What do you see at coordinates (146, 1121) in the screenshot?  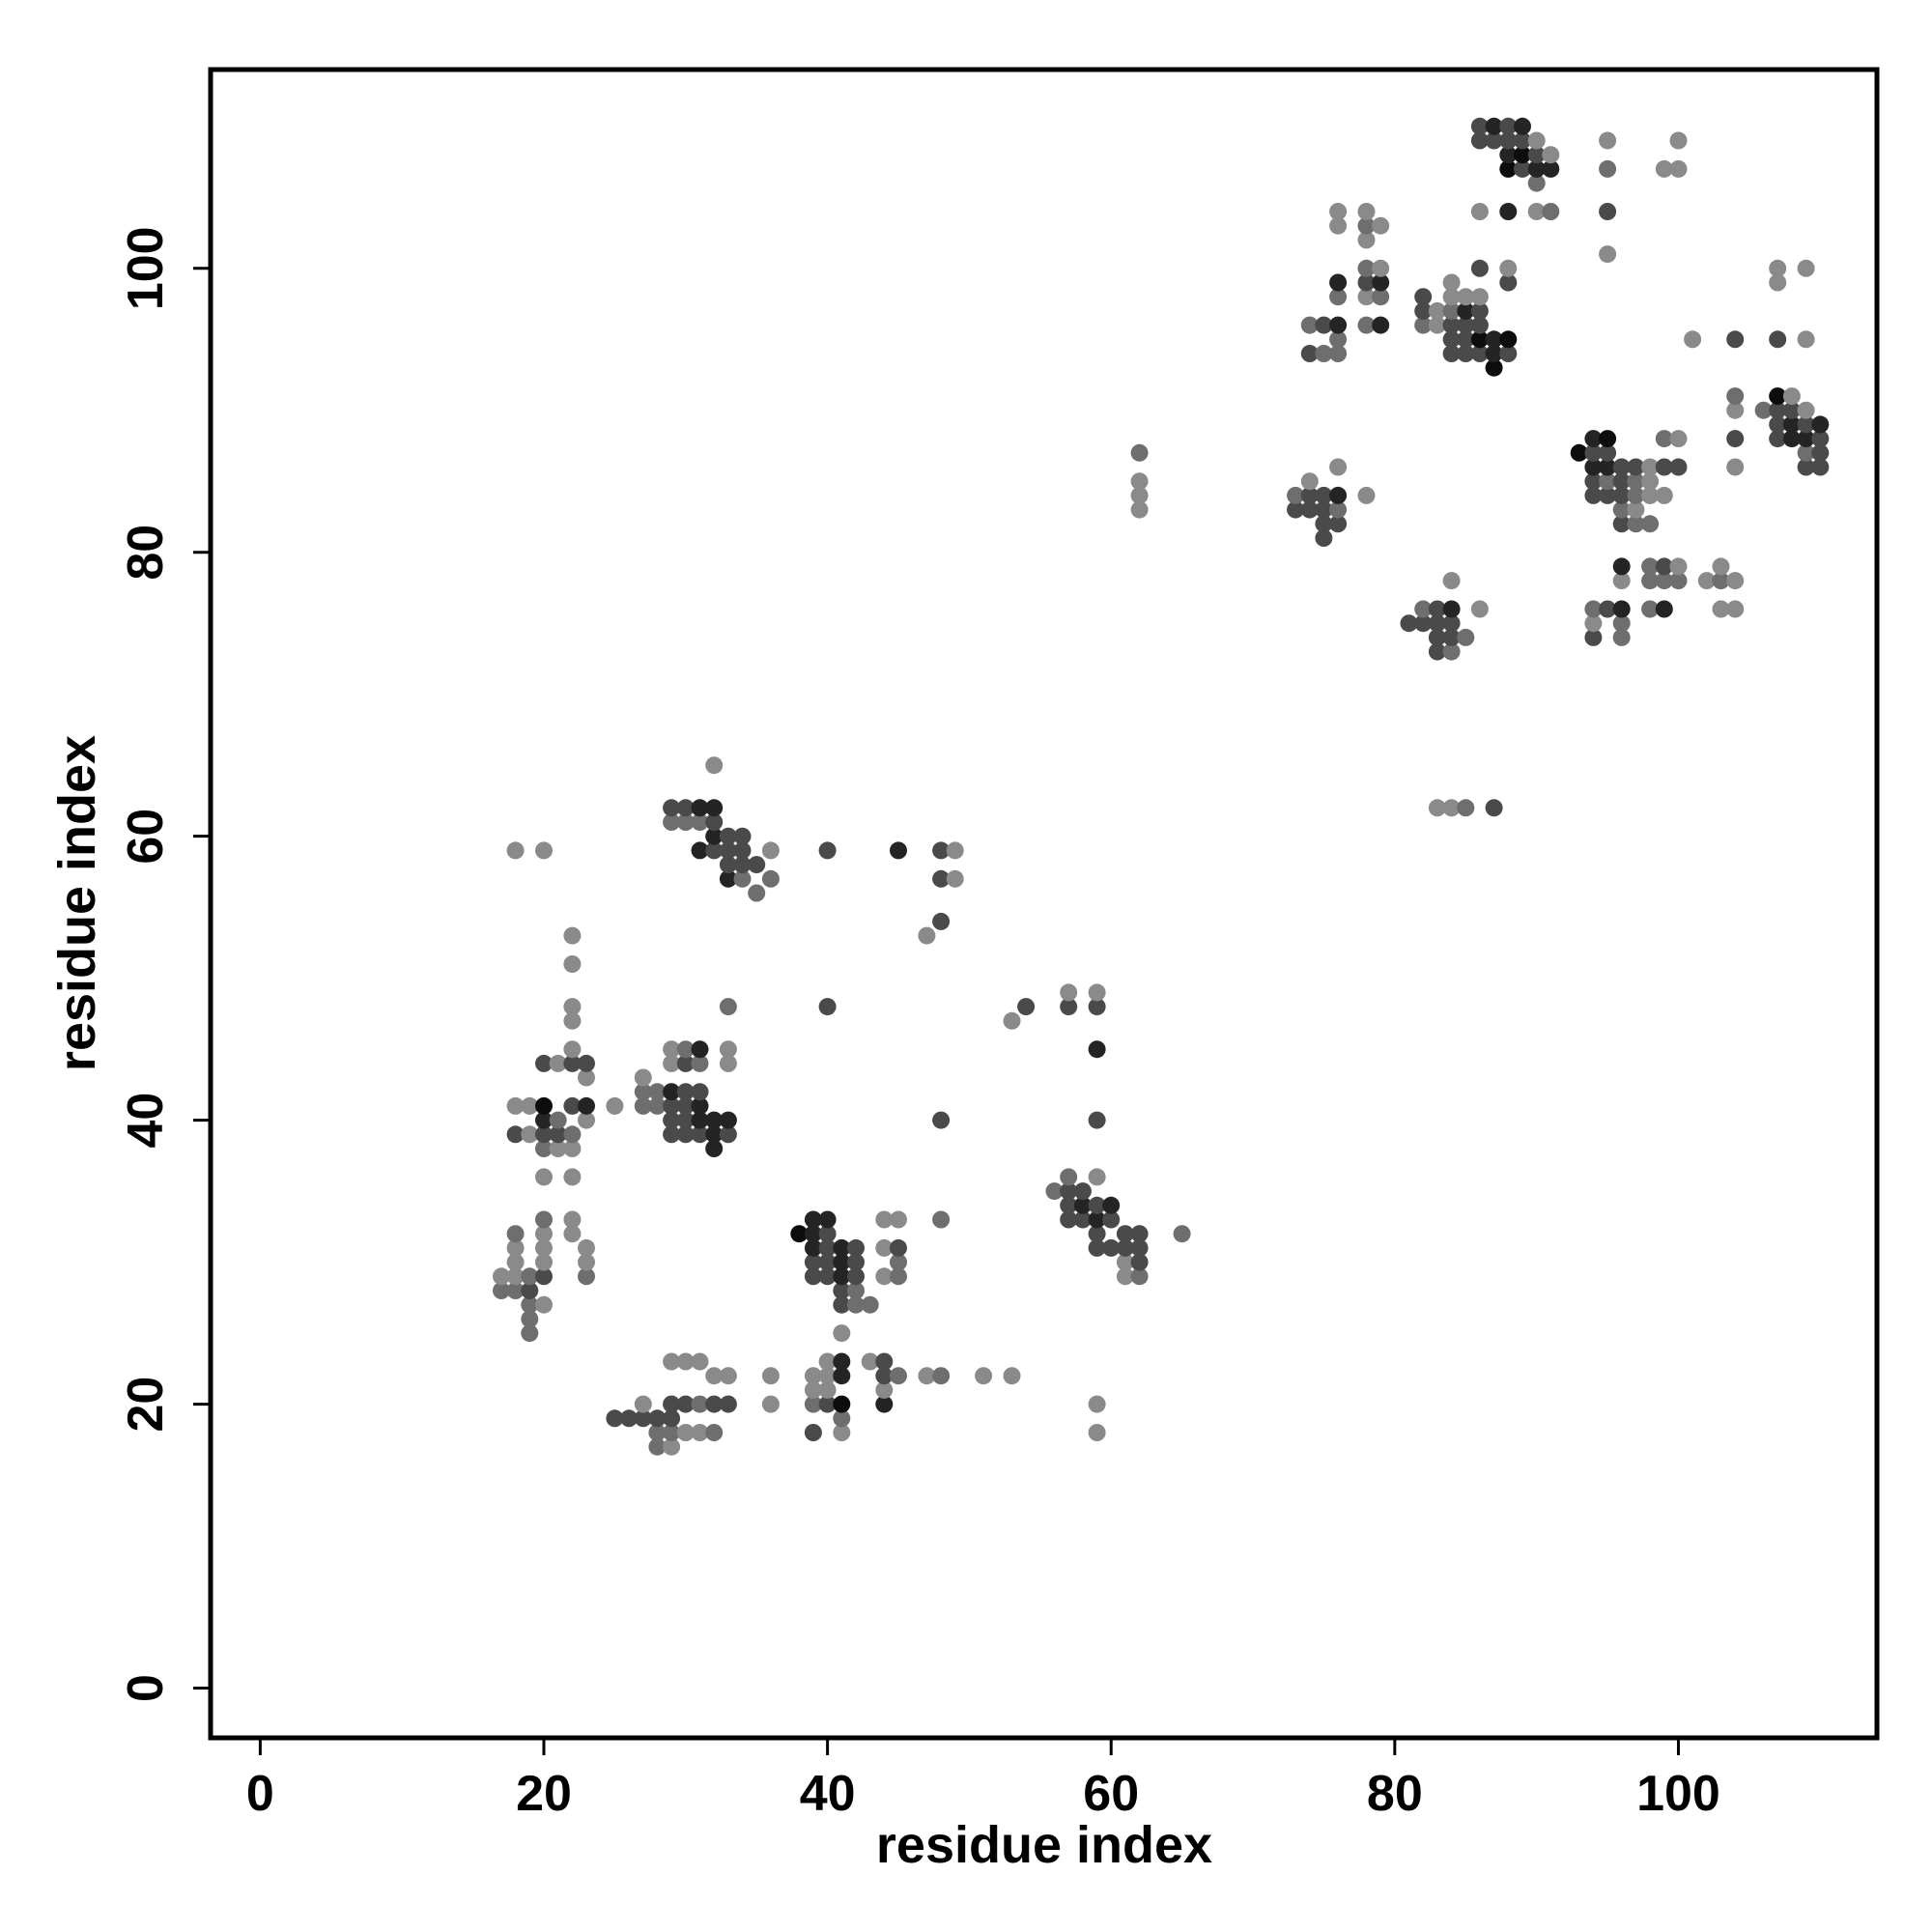 I see `y-tick-label: 40` at bounding box center [146, 1121].